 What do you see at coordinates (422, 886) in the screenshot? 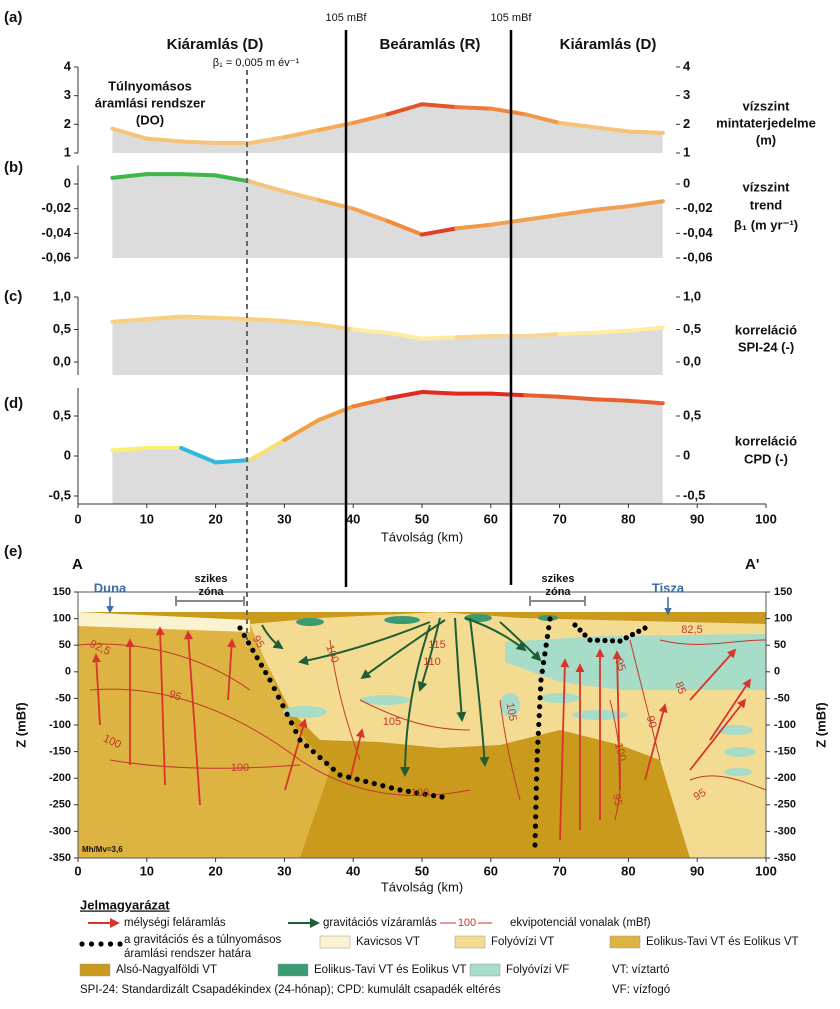
I see `x-title: Távolság (km)` at bounding box center [422, 886].